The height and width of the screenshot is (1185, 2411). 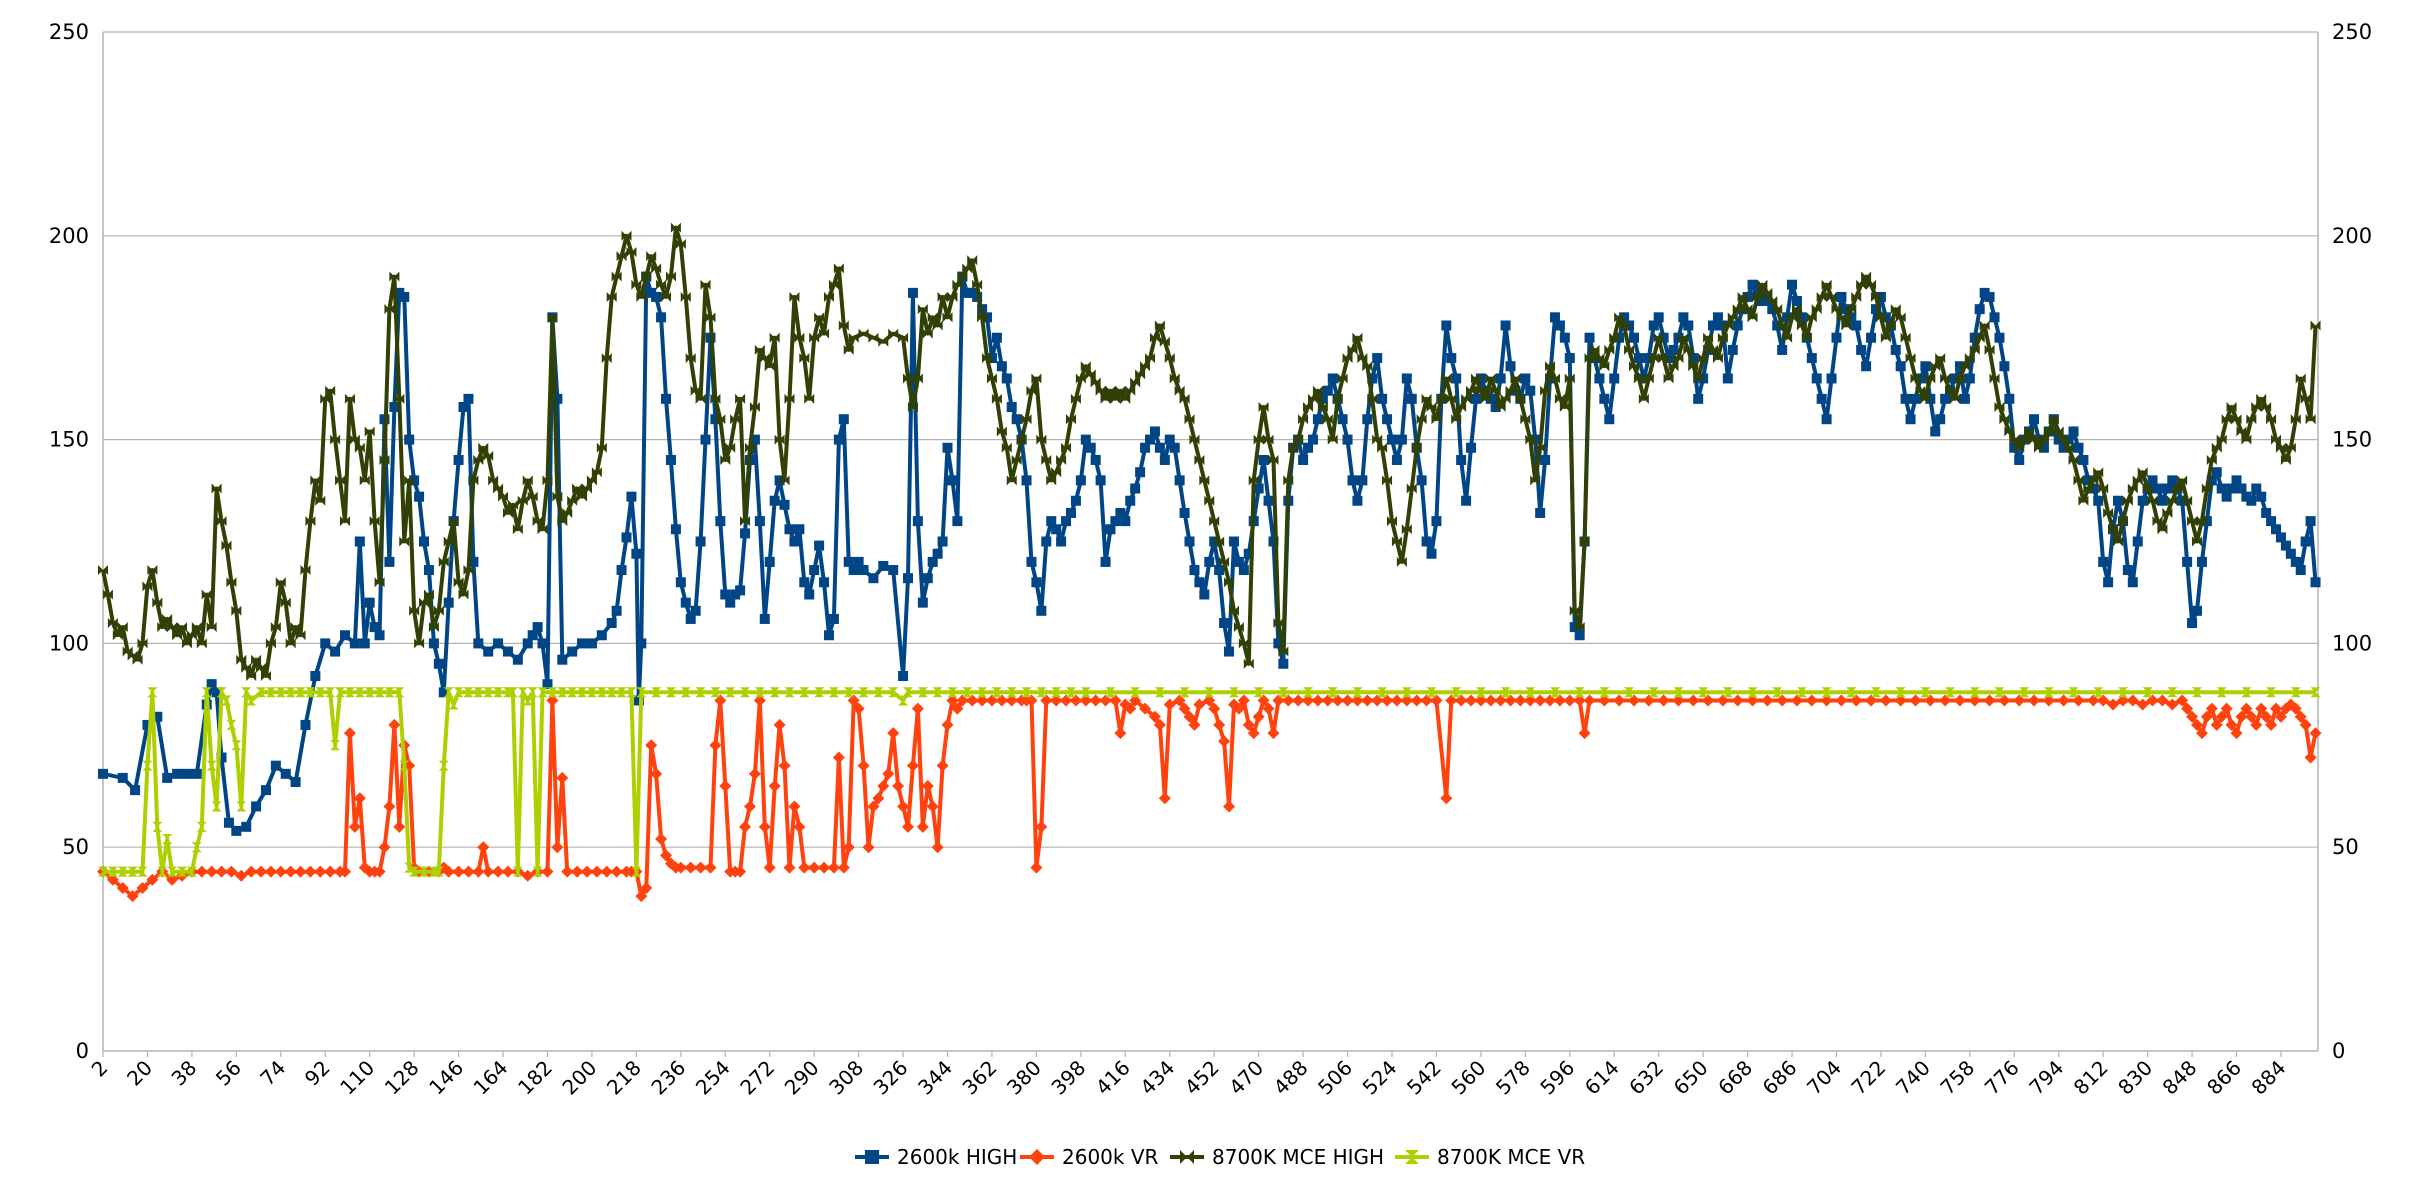 What do you see at coordinates (1277, 1157) in the screenshot?
I see `legend-item: 8700K MCE HIGH` at bounding box center [1277, 1157].